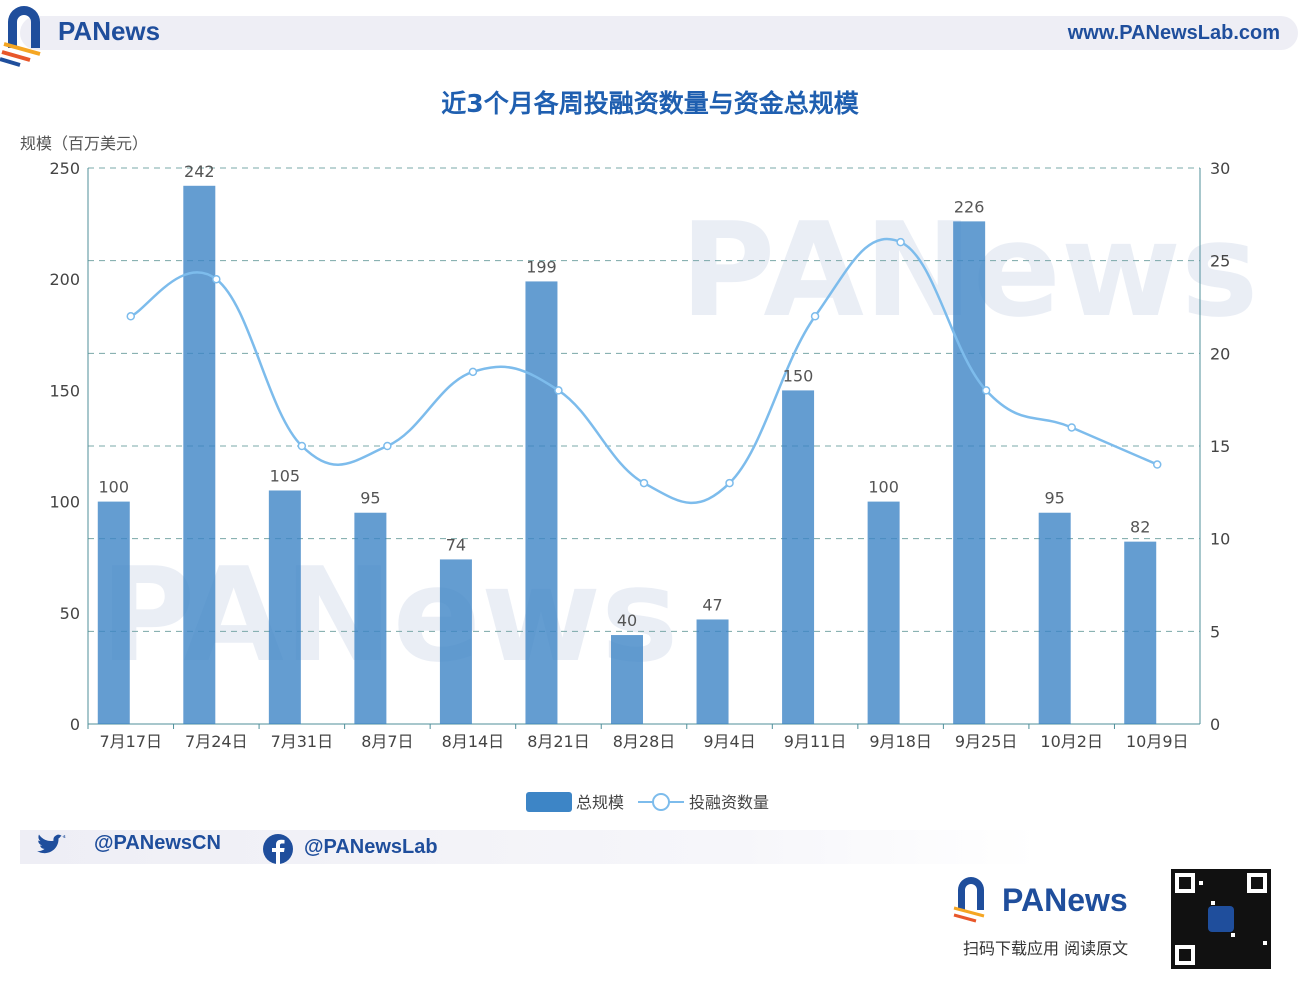  I want to click on x-tick-label: 9月25日, so click(986, 741).